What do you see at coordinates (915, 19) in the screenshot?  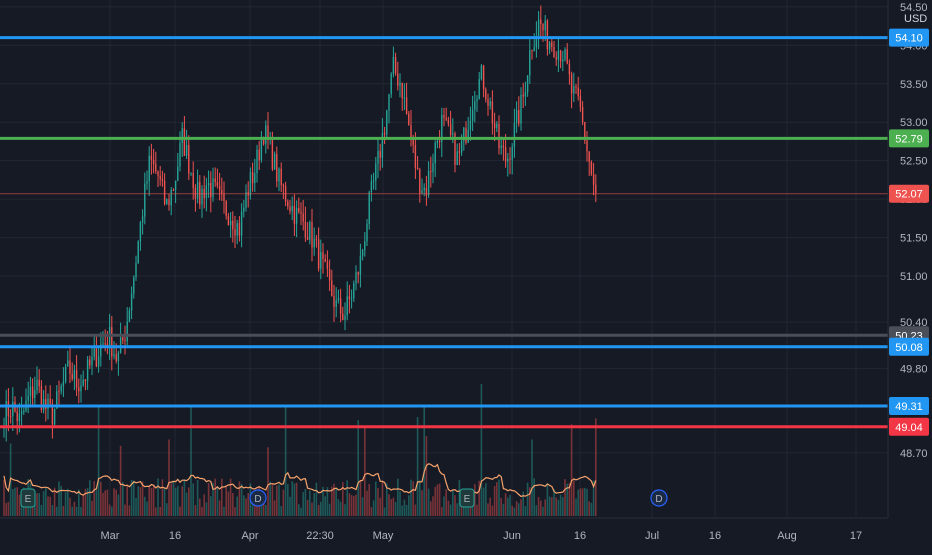 I see `currency-label: USD` at bounding box center [915, 19].